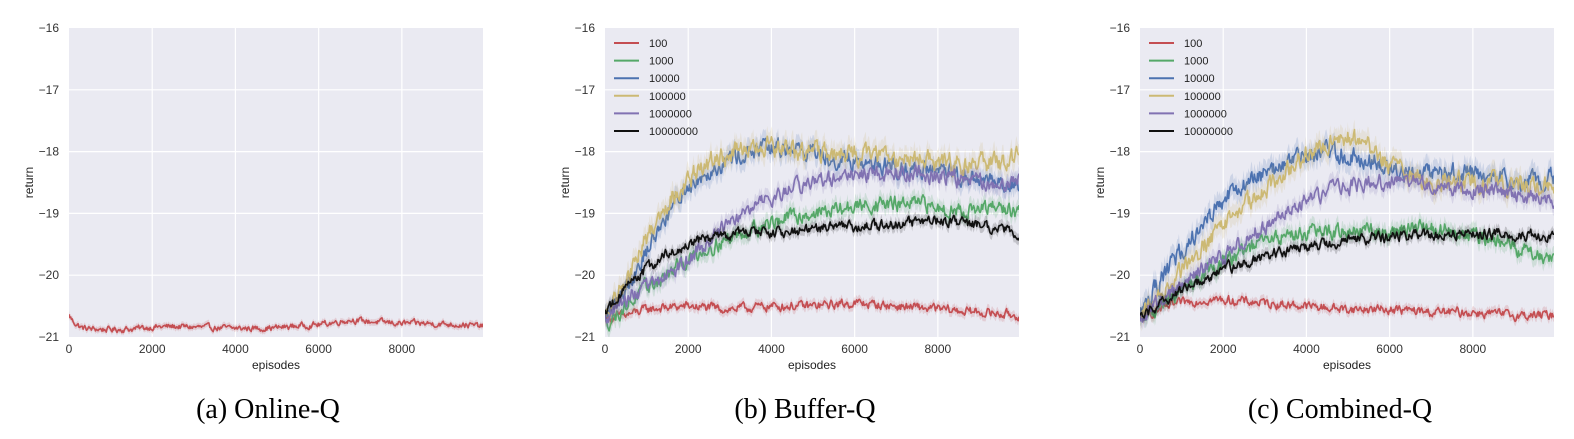  Describe the element at coordinates (804, 409) in the screenshot. I see `subfigure-caption: (b) Buffer-Q` at that location.